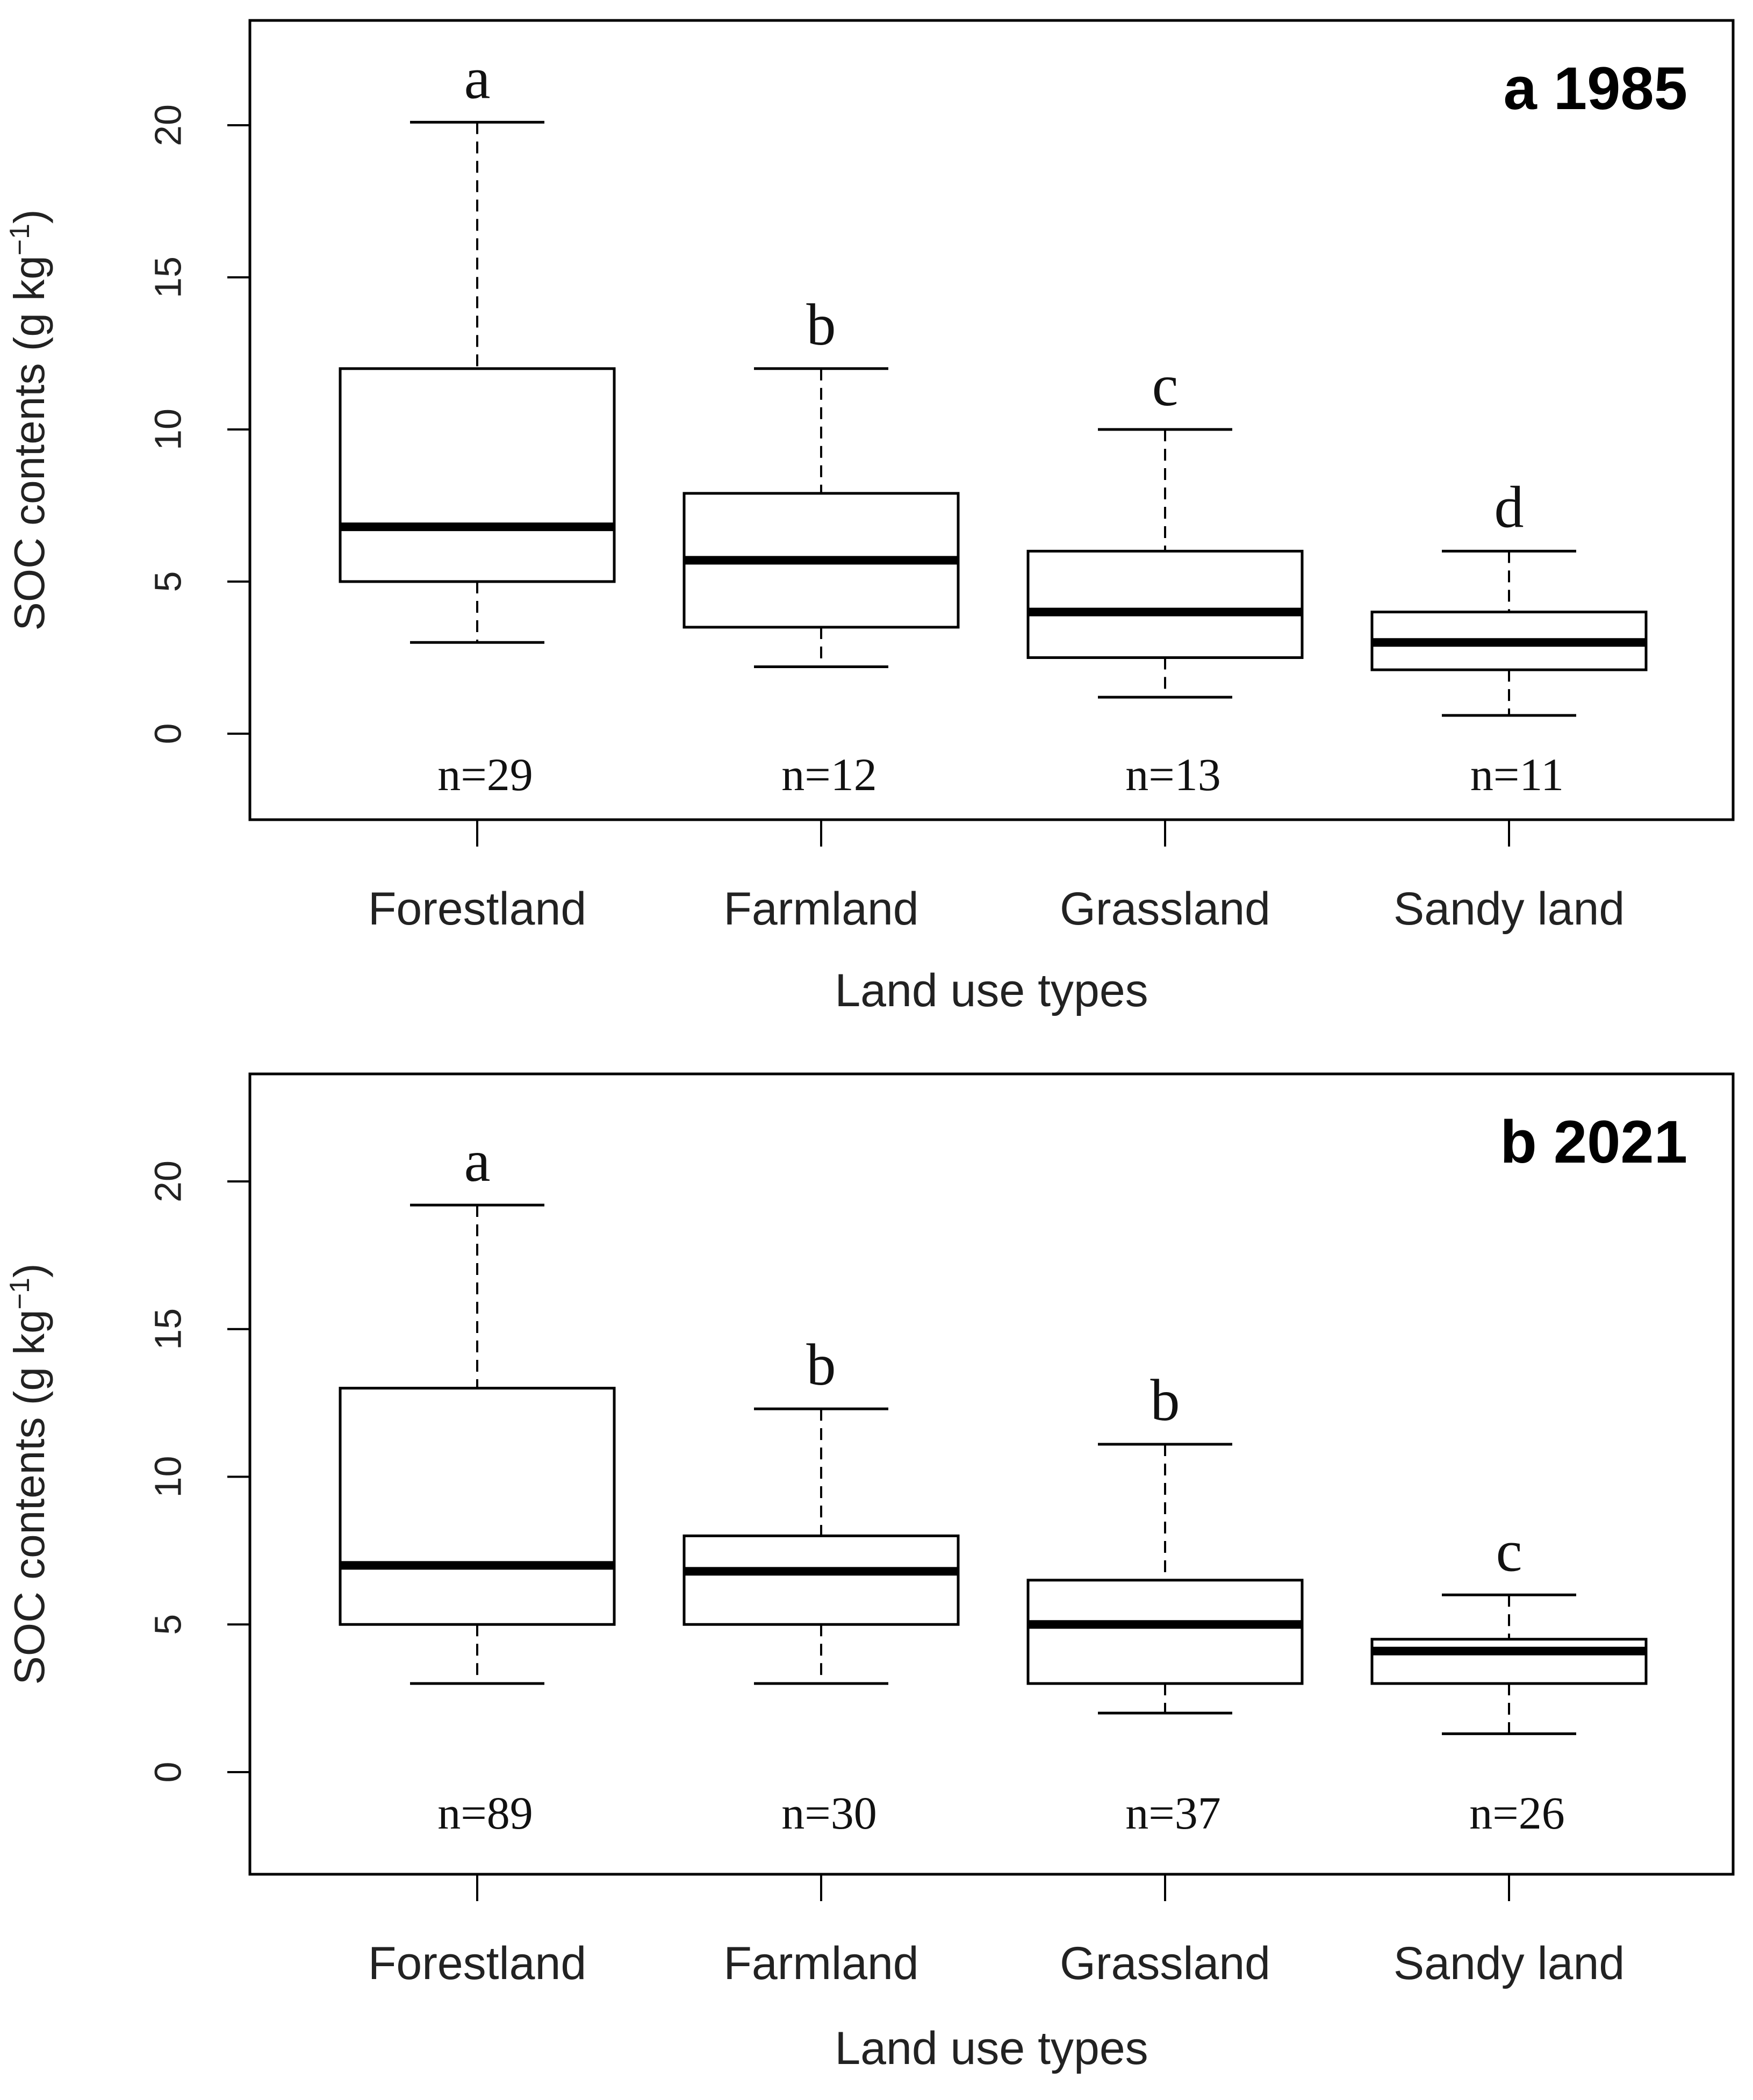 Image resolution: width=1753 pixels, height=2100 pixels. I want to click on sample-size-label: n=11, so click(1517, 774).